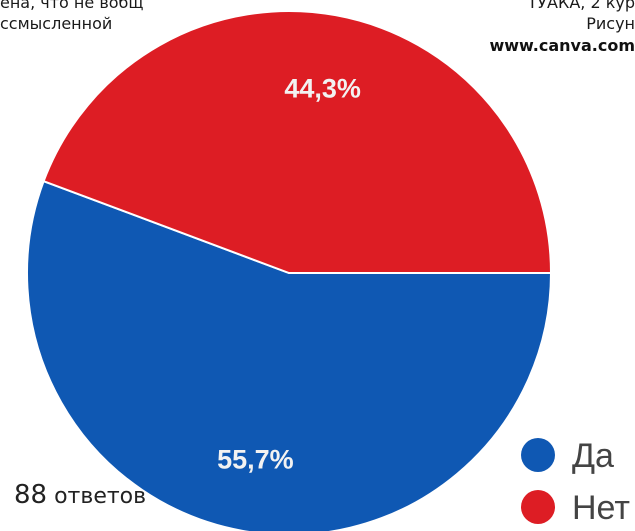 The width and height of the screenshot is (635, 531). What do you see at coordinates (322, 88) in the screenshot?
I see `slice-label-net: 44,3%` at bounding box center [322, 88].